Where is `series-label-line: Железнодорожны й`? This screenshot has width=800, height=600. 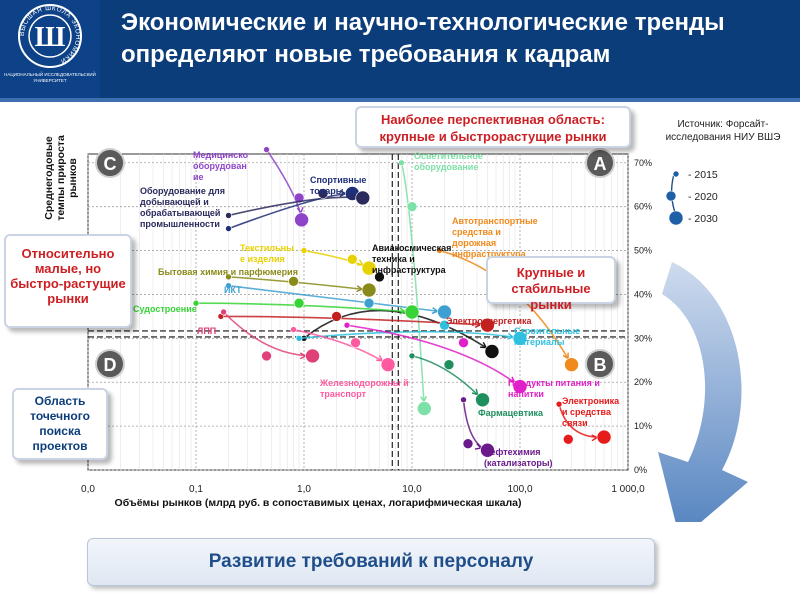 series-label-line: Железнодорожны й is located at coordinates (364, 383).